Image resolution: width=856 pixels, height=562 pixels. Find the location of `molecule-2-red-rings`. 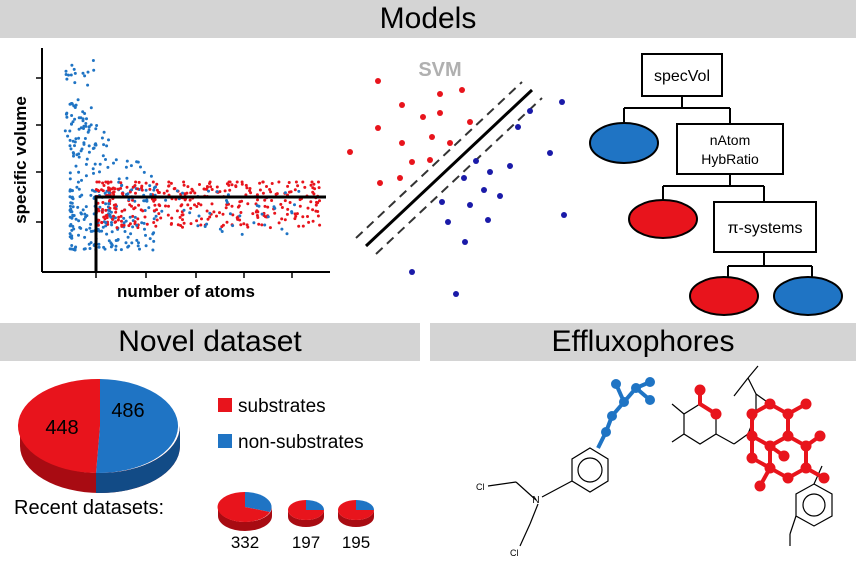

molecule-2-red-rings is located at coordinates (762, 438).